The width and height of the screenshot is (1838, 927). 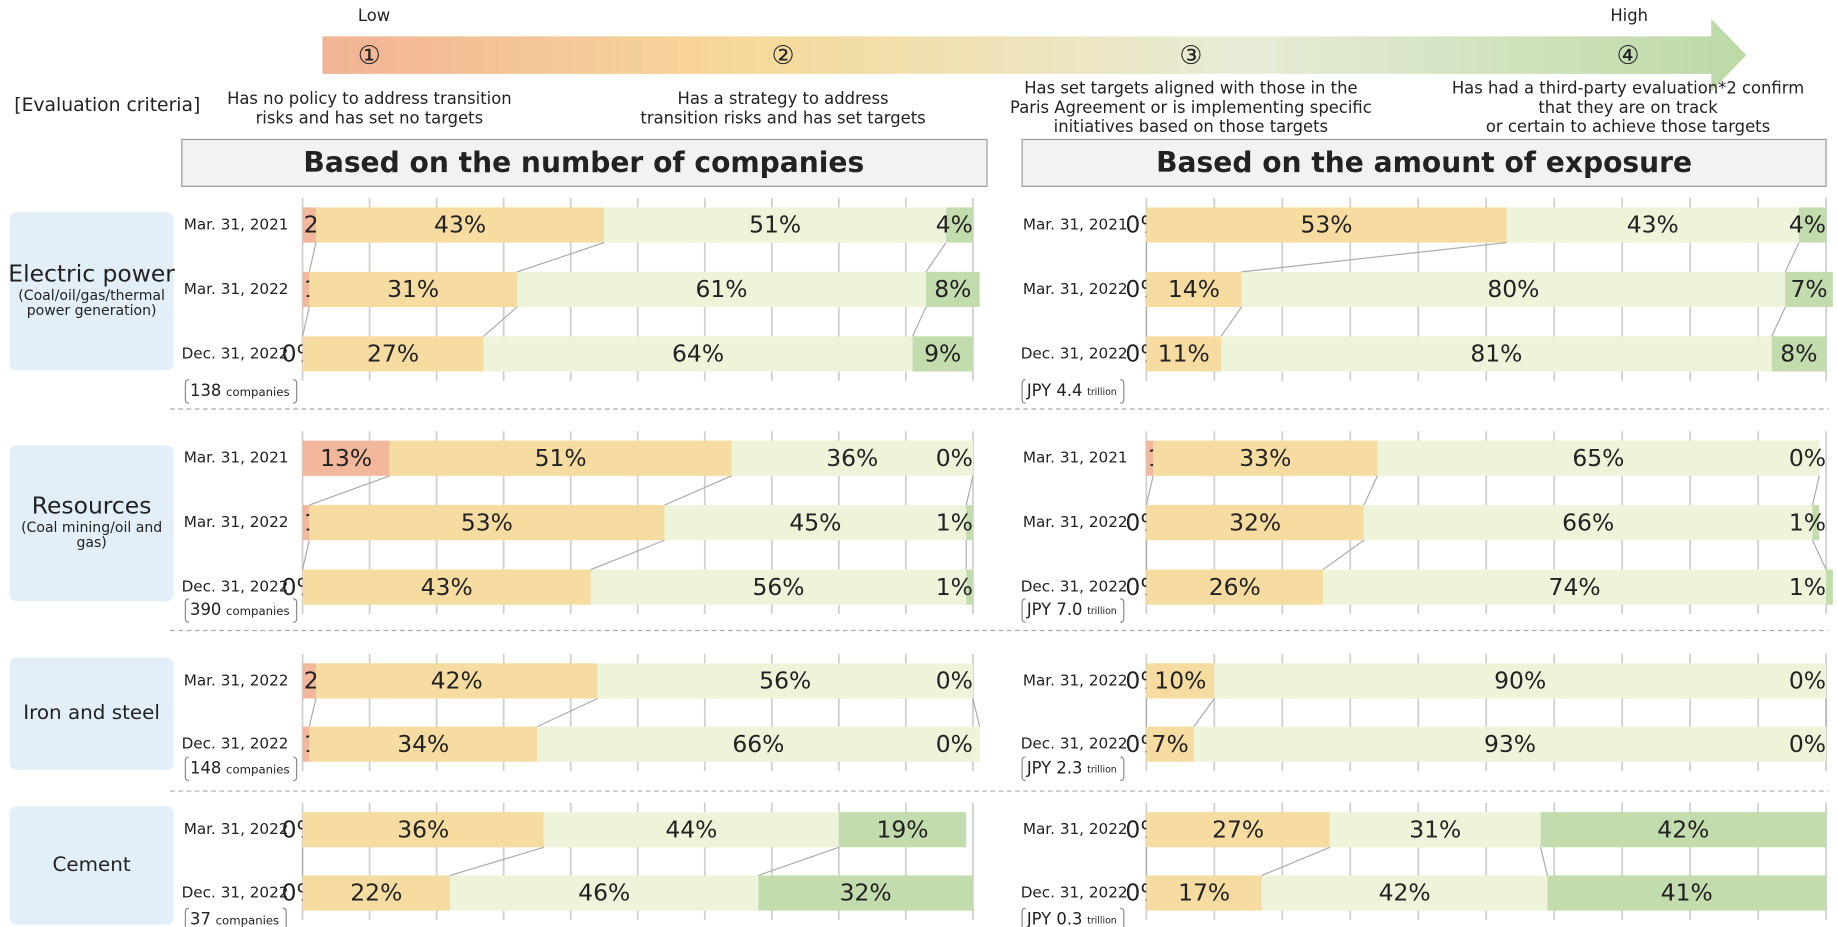 I want to click on value-label: 74%, so click(x=1575, y=587).